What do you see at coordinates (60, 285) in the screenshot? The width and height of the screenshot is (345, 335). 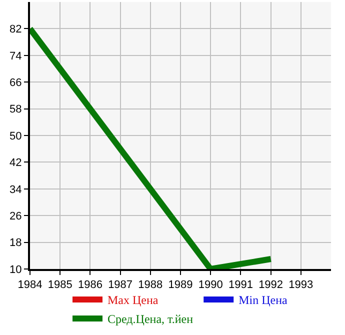 I see `x-tick-label: 1985` at bounding box center [60, 285].